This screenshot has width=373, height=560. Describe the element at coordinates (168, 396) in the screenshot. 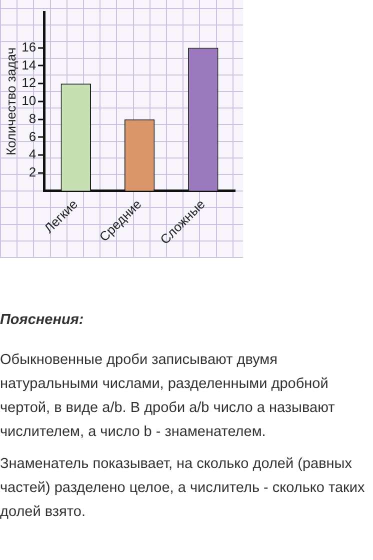

I see `text: Обыкновенные дроби записывают двумя натуральными числами, разделенными дробной чертой, в виде a/b. В дроби a/b число a называют числителем, а число b - знаменателем.` at that location.